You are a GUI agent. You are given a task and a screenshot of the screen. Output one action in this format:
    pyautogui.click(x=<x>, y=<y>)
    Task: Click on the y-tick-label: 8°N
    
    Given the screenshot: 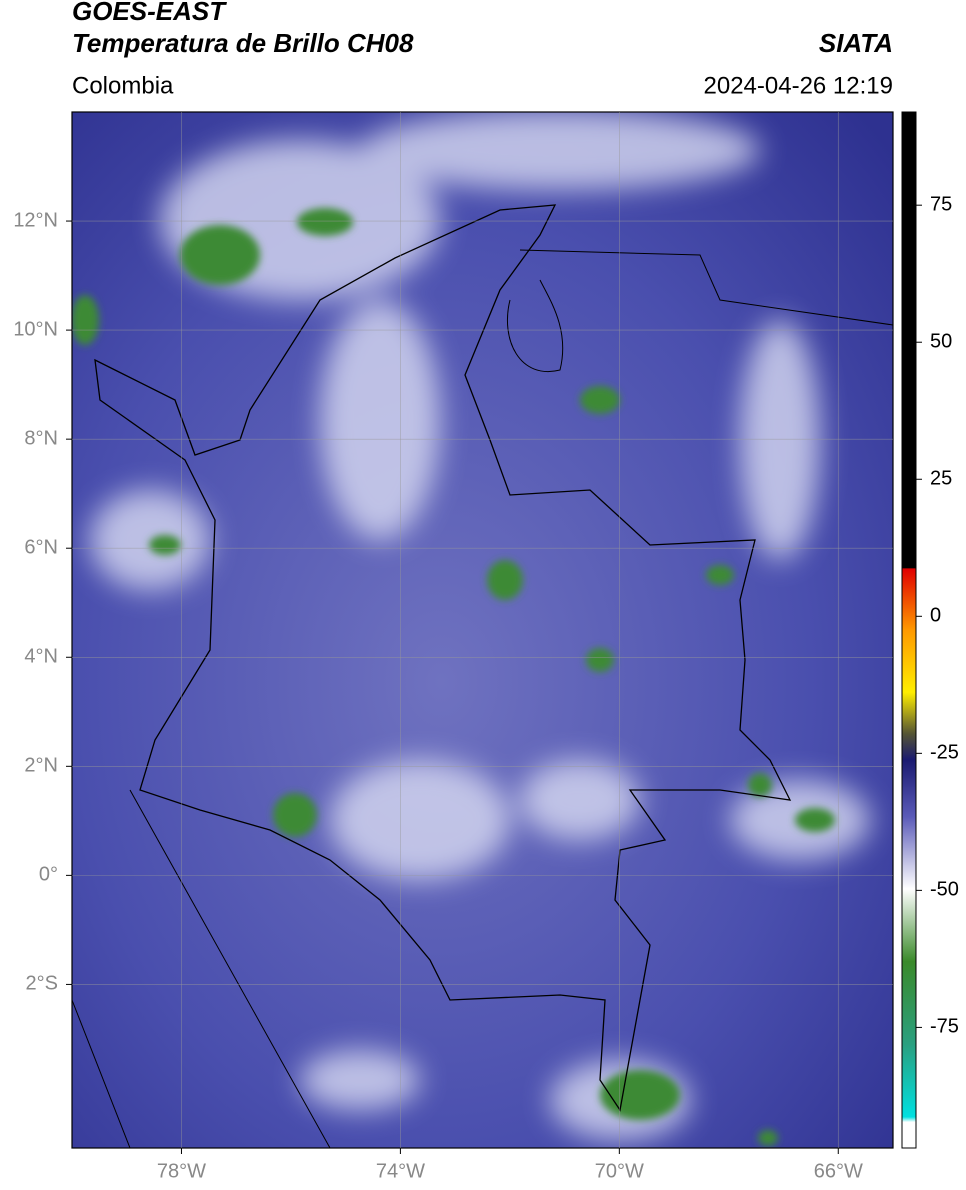 What is the action you would take?
    pyautogui.click(x=41, y=438)
    